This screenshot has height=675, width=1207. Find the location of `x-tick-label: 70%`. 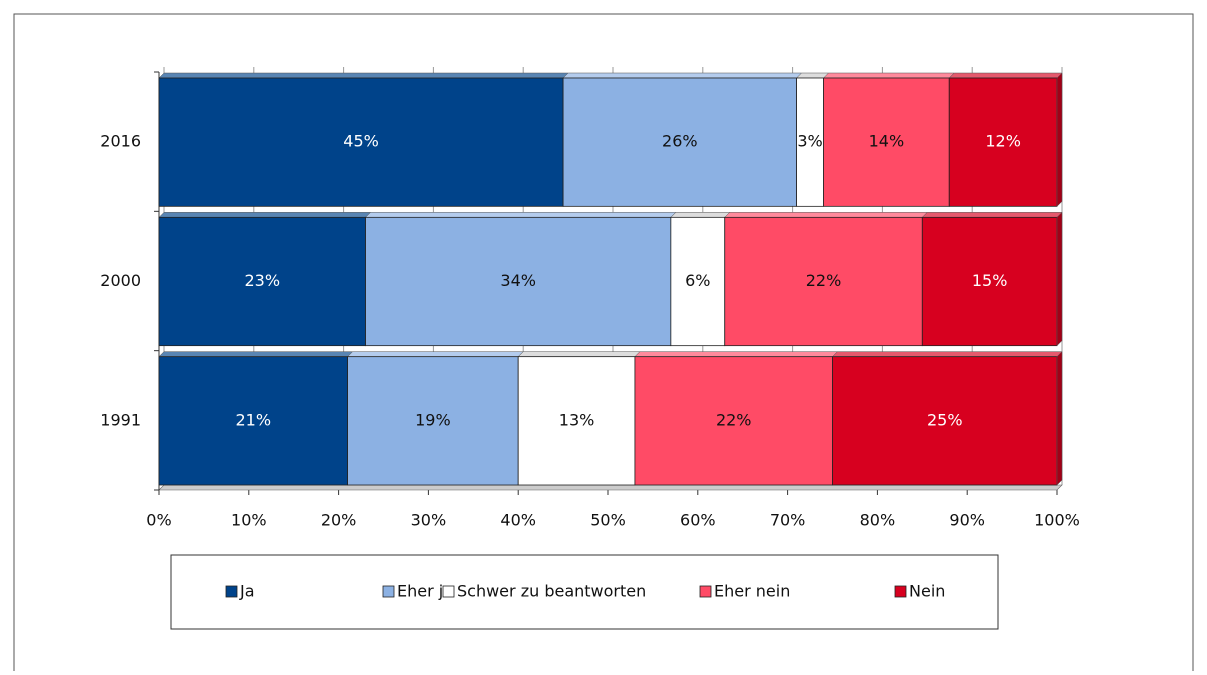

x-tick-label: 70% is located at coordinates (788, 520).